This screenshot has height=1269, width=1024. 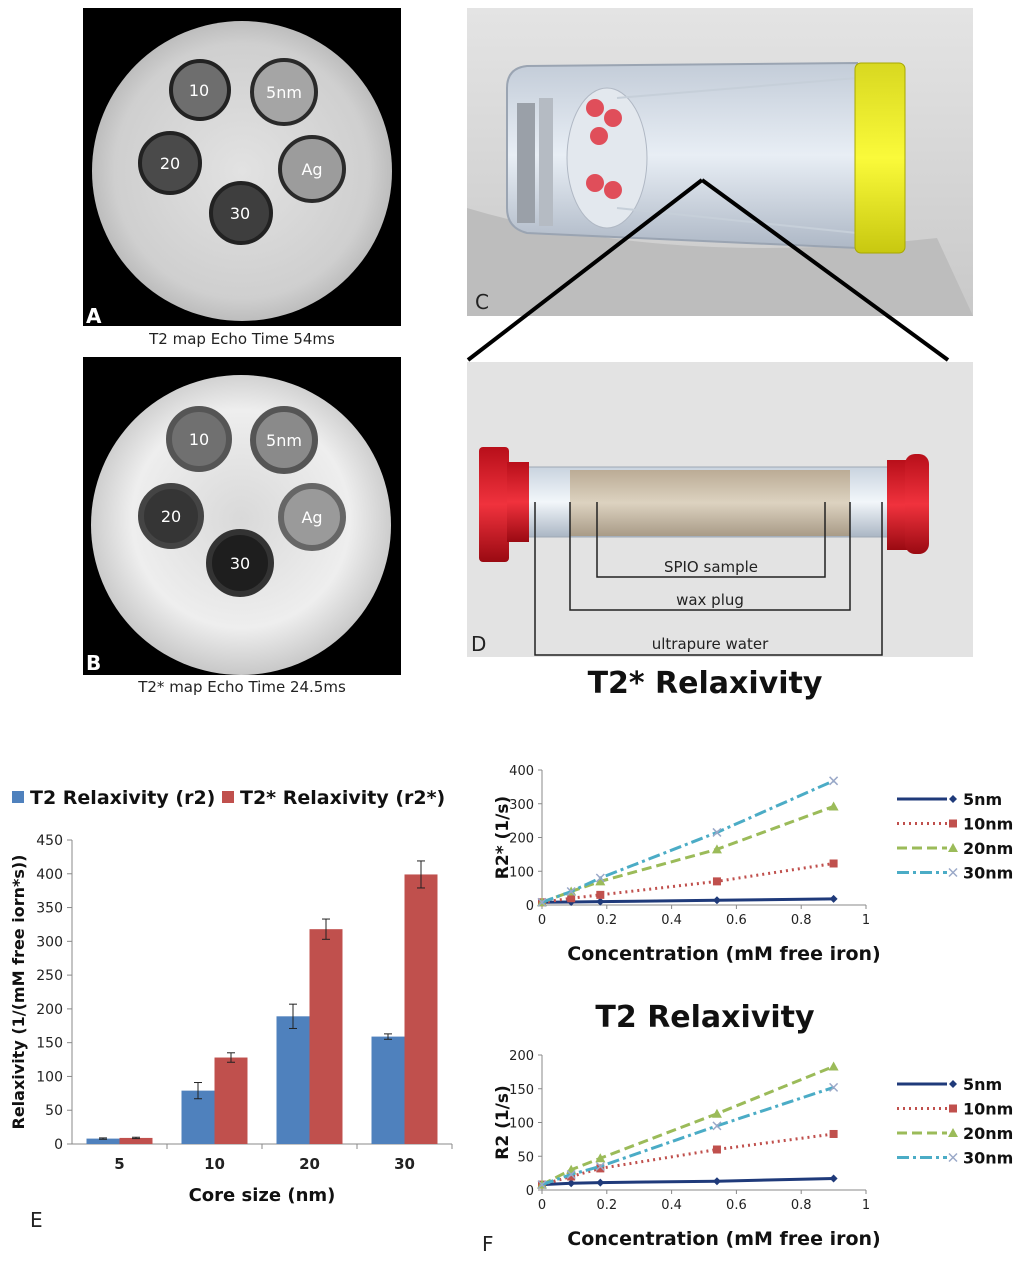 What do you see at coordinates (242, 339) in the screenshot?
I see `panel-a-caption: T2 map Echo Time 54ms` at bounding box center [242, 339].